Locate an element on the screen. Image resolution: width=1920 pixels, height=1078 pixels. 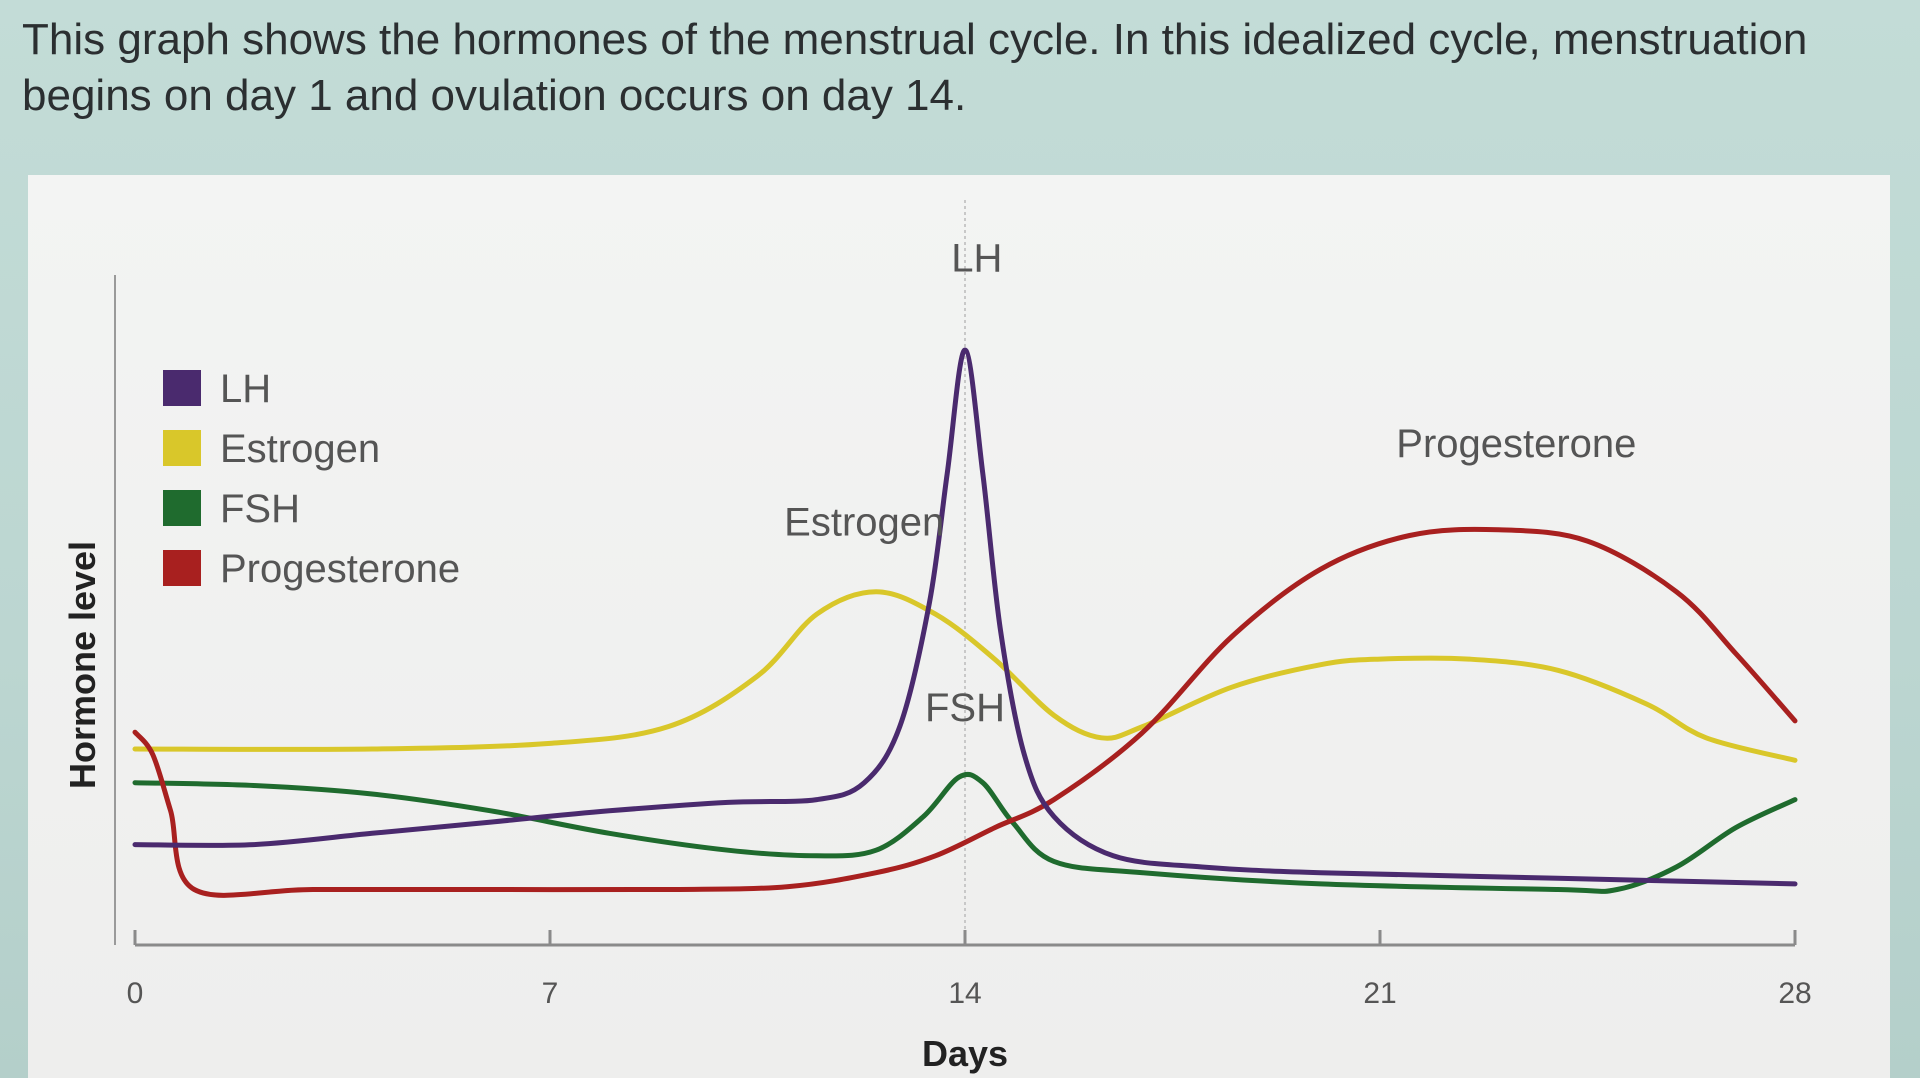
legend-label-estrogen: Estrogen is located at coordinates (300, 449).